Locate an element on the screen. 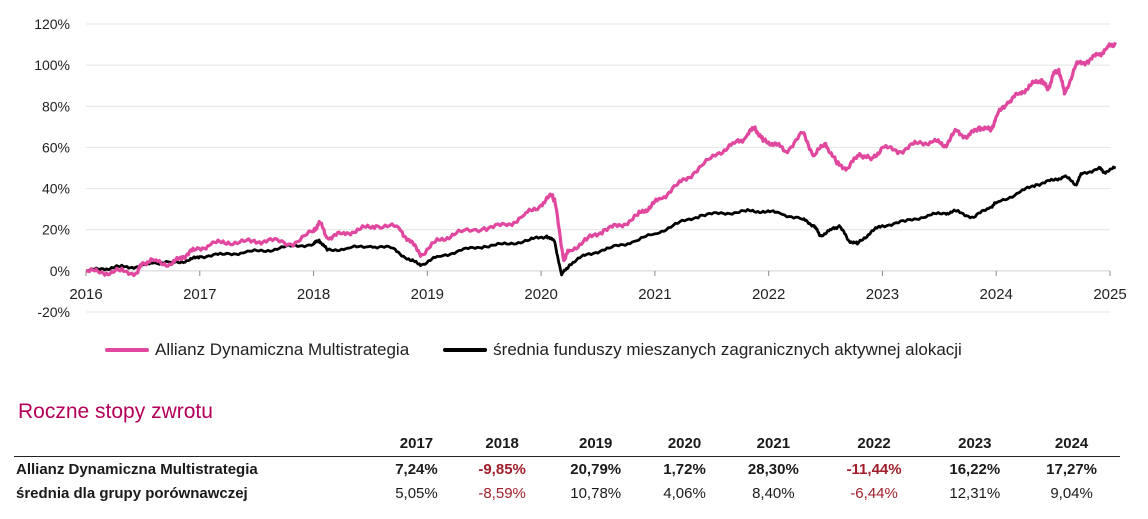 Image resolution: width=1148 pixels, height=519 pixels. table-cell: -11,44% is located at coordinates (874, 469).